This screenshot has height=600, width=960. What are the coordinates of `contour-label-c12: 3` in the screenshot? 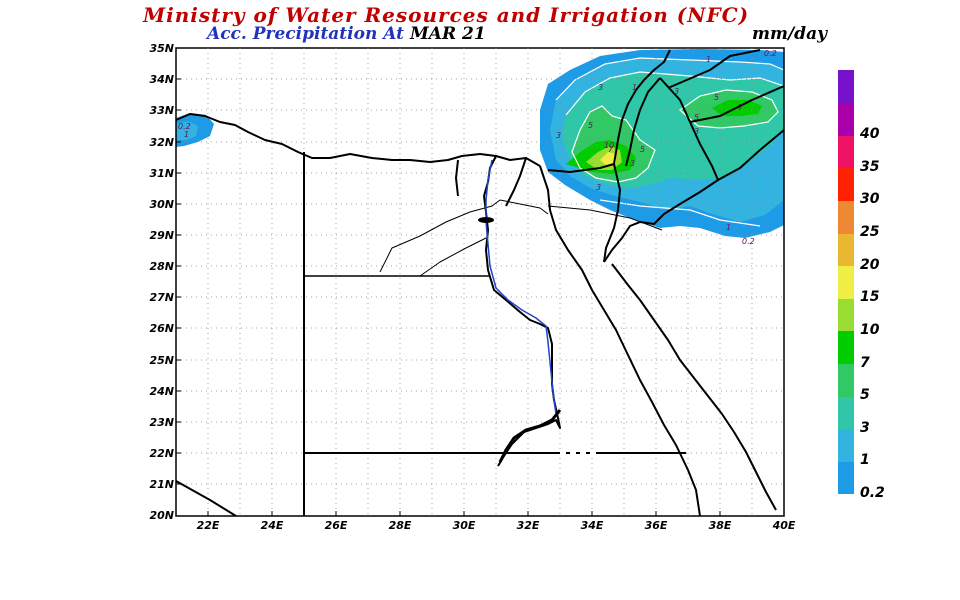 It's located at (632, 163).